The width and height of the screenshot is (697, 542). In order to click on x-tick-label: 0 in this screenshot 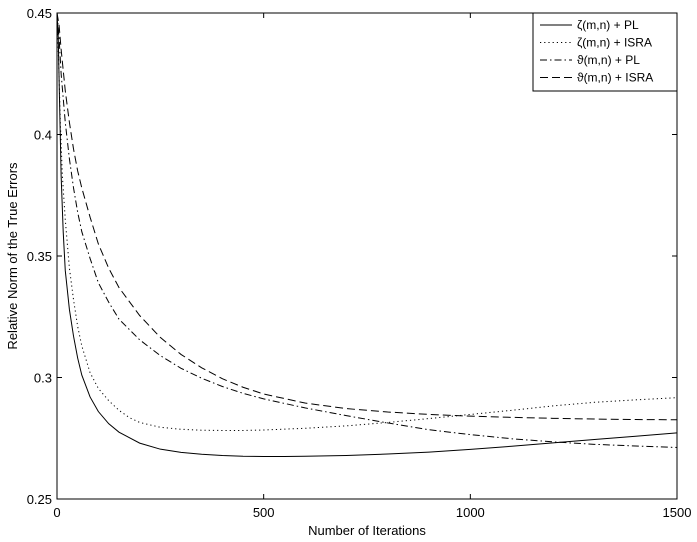, I will do `click(56, 512)`.